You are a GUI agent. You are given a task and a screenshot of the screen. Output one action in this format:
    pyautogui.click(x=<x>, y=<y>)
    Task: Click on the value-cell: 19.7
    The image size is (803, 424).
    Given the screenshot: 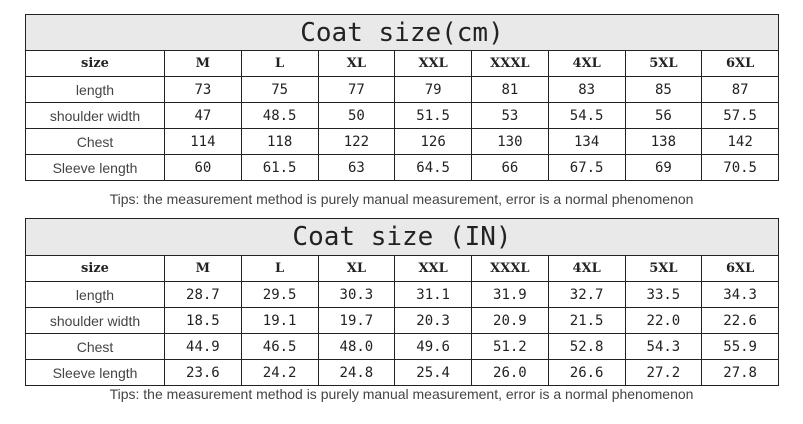 What is the action you would take?
    pyautogui.click(x=356, y=320)
    